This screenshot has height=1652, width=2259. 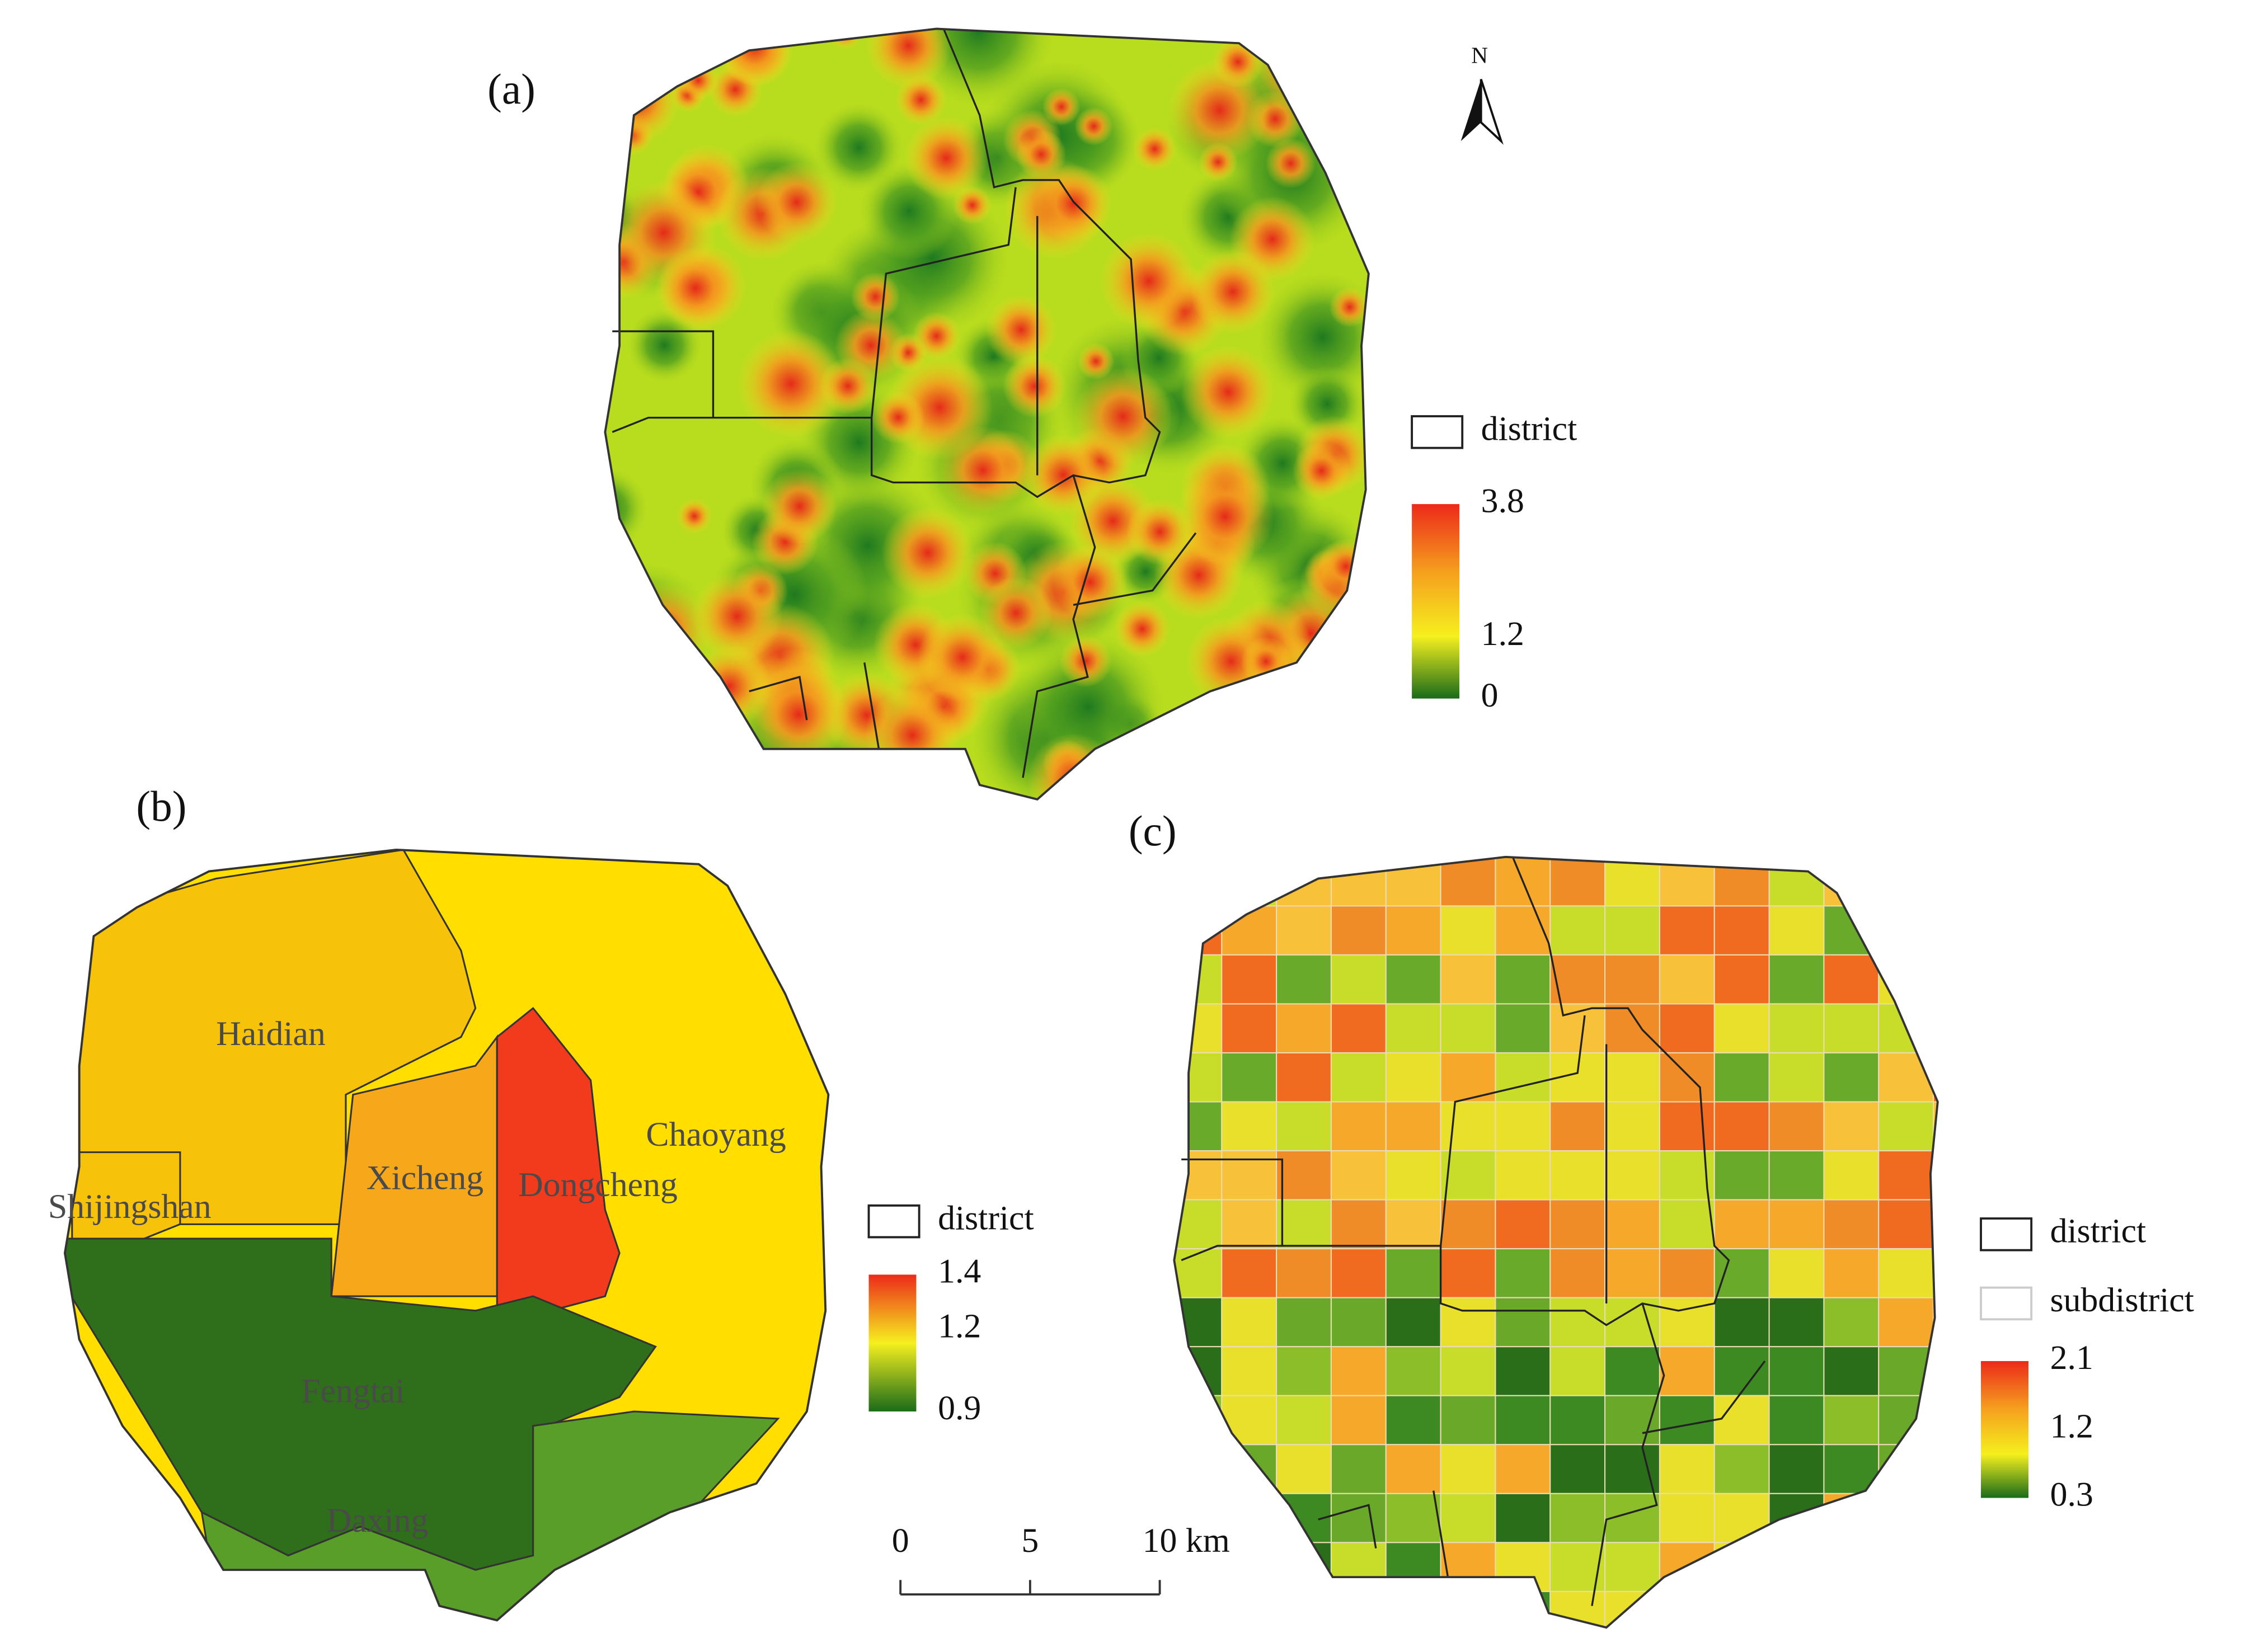 What do you see at coordinates (2098, 1231) in the screenshot?
I see `legend-label: district` at bounding box center [2098, 1231].